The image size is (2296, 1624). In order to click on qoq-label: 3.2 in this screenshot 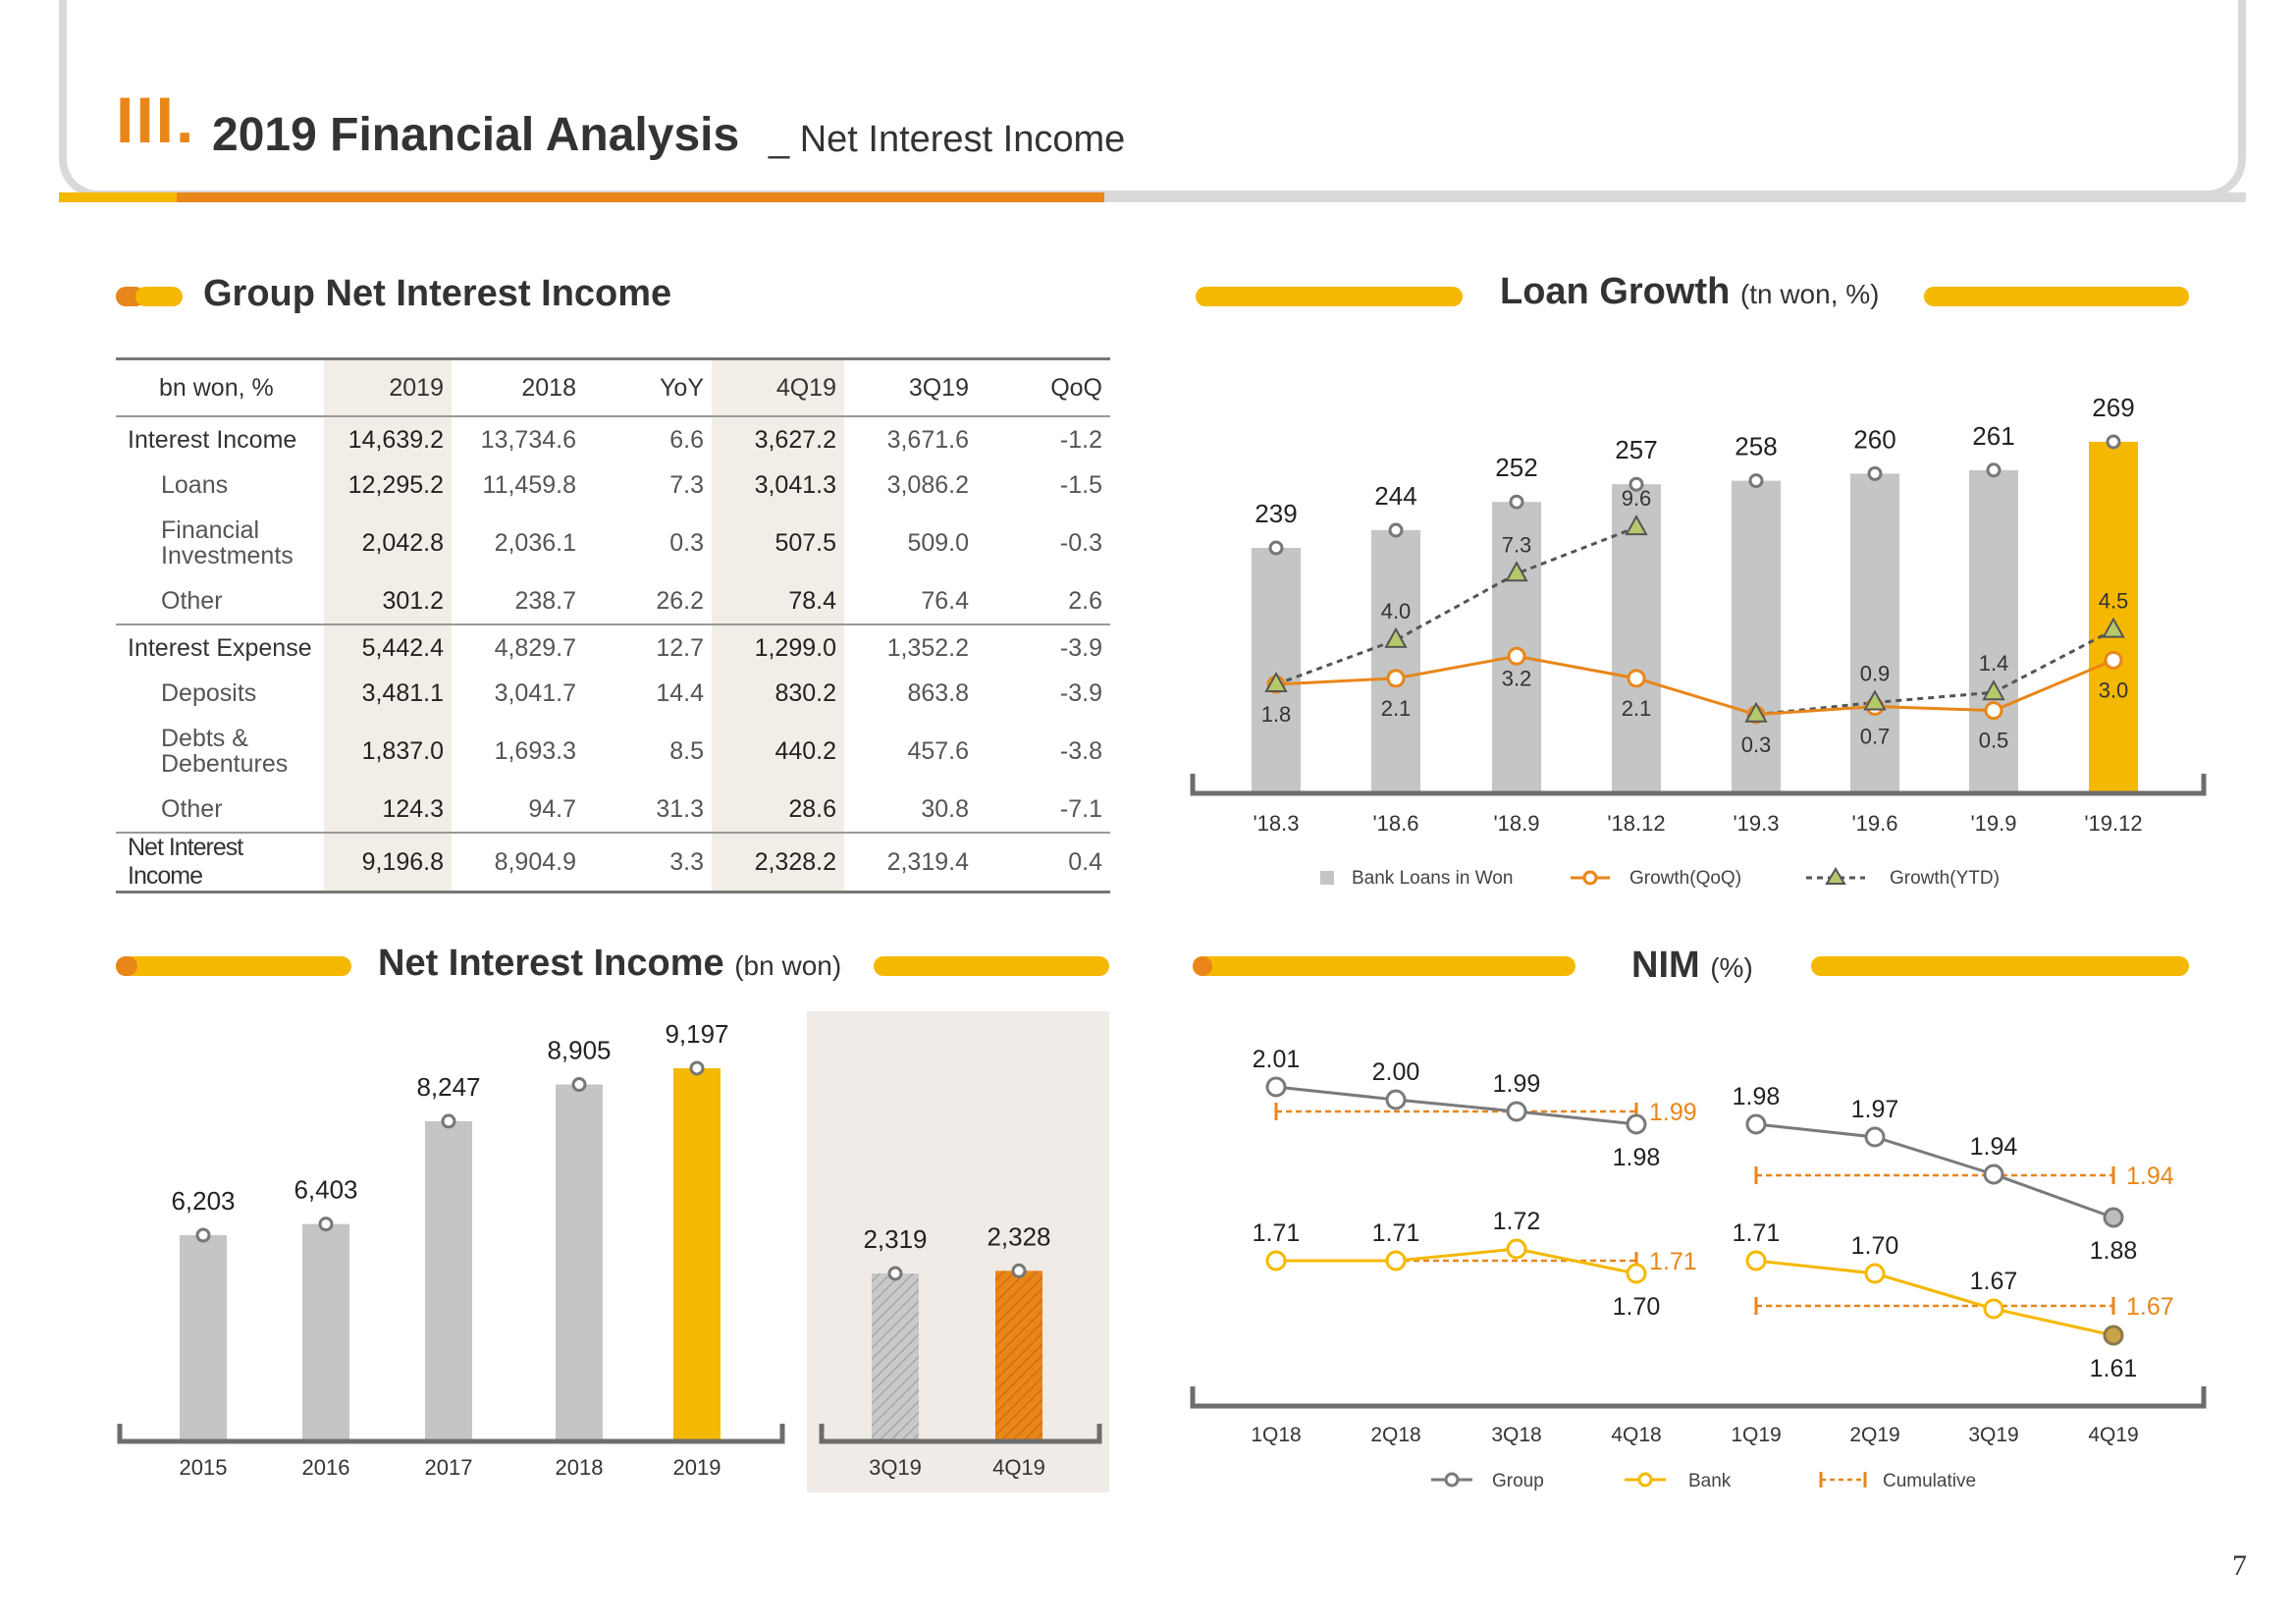, I will do `click(1517, 678)`.